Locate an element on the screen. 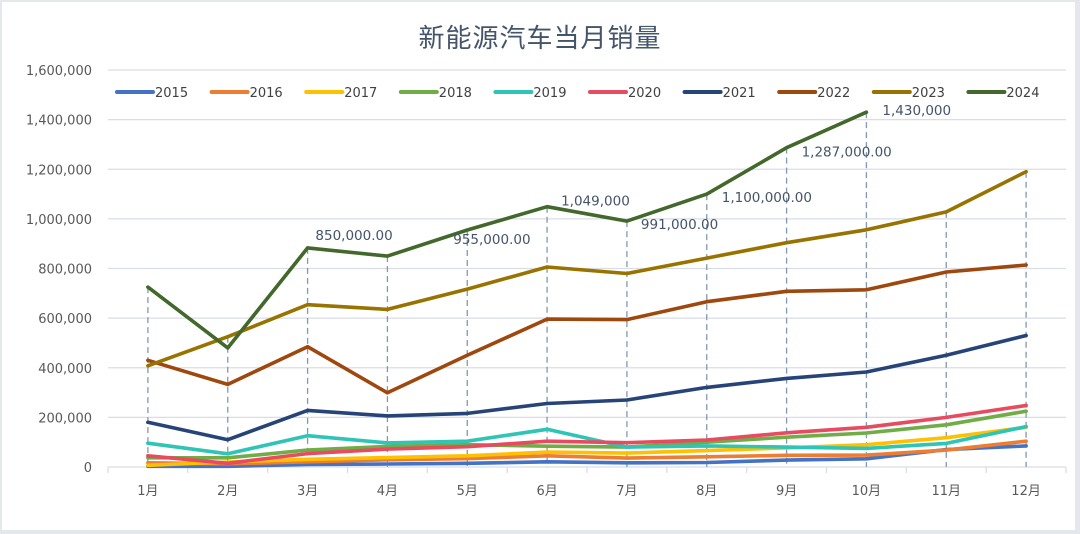 This screenshot has width=1080, height=534. y-tick-label: 1,600,000 is located at coordinates (59, 71).